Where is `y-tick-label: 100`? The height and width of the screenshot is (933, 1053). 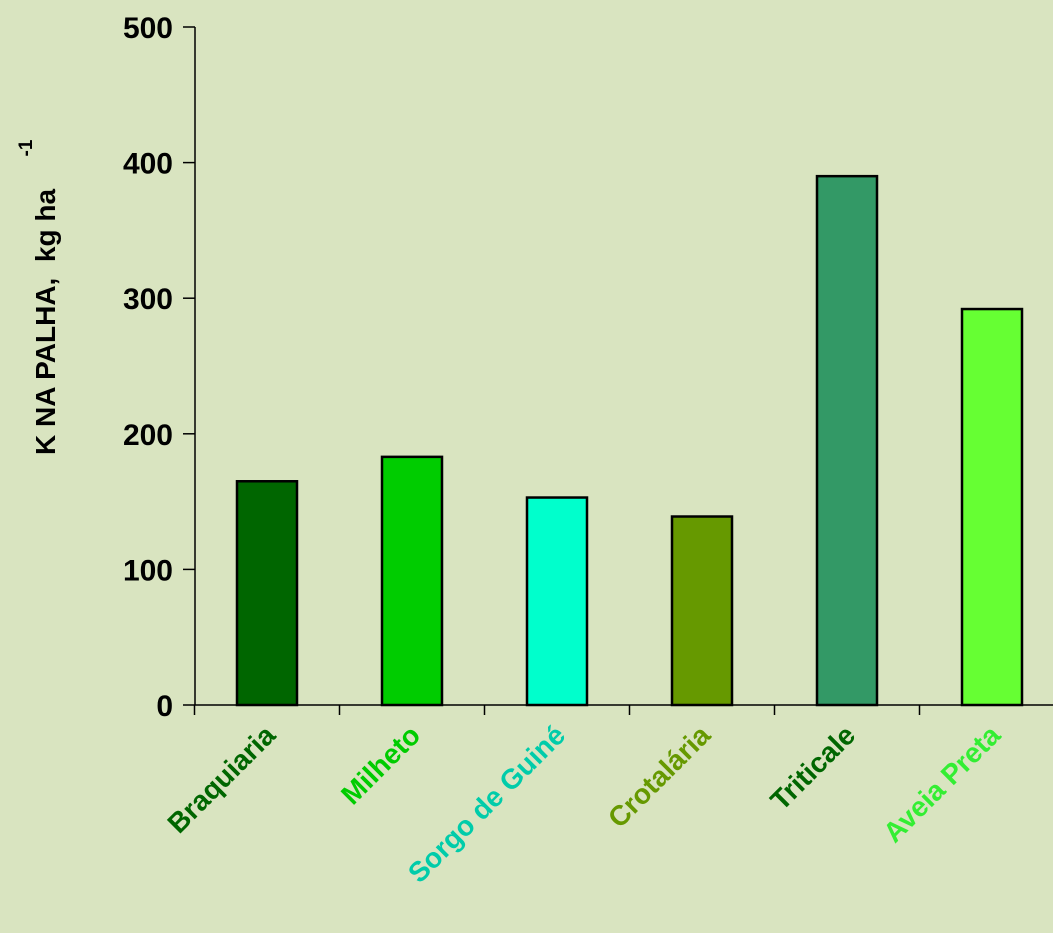 y-tick-label: 100 is located at coordinates (148, 570).